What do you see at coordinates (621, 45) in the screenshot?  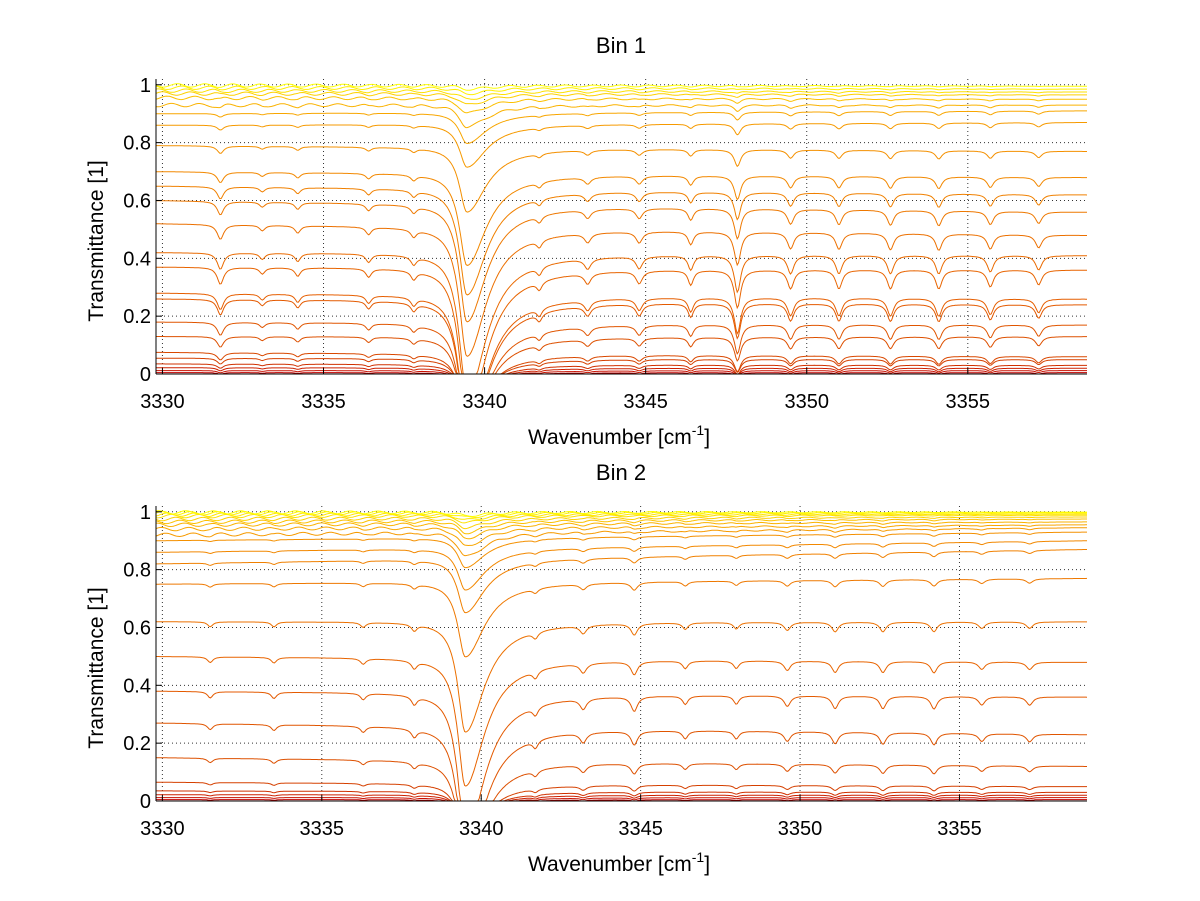 I see `chart-title: Bin 1` at bounding box center [621, 45].